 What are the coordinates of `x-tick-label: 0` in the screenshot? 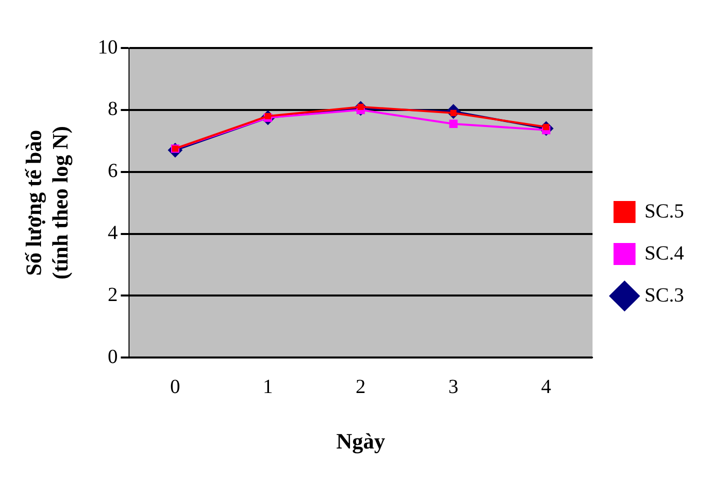 It's located at (175, 387).